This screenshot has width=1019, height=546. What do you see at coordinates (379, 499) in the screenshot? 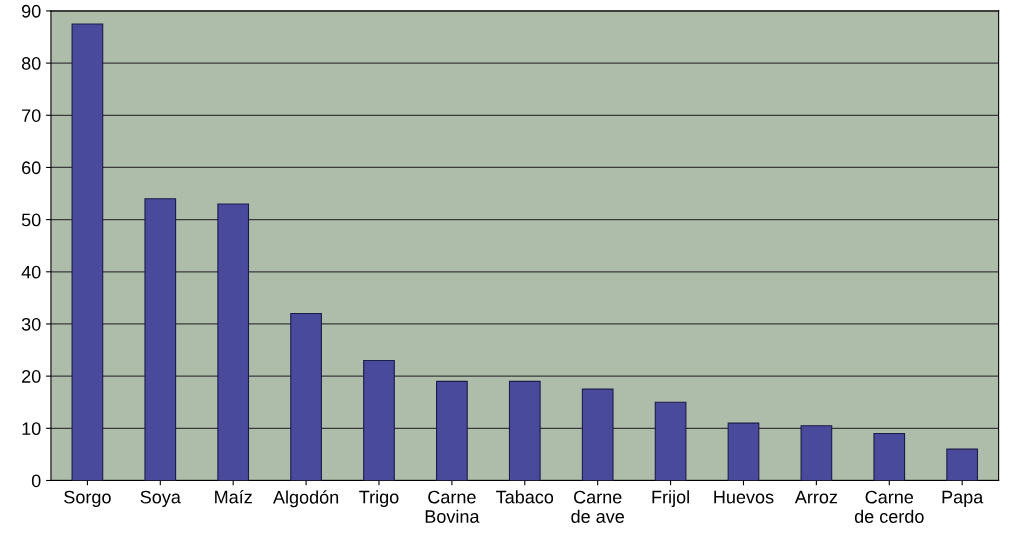
I see `x-tick-label: Trigo` at bounding box center [379, 499].